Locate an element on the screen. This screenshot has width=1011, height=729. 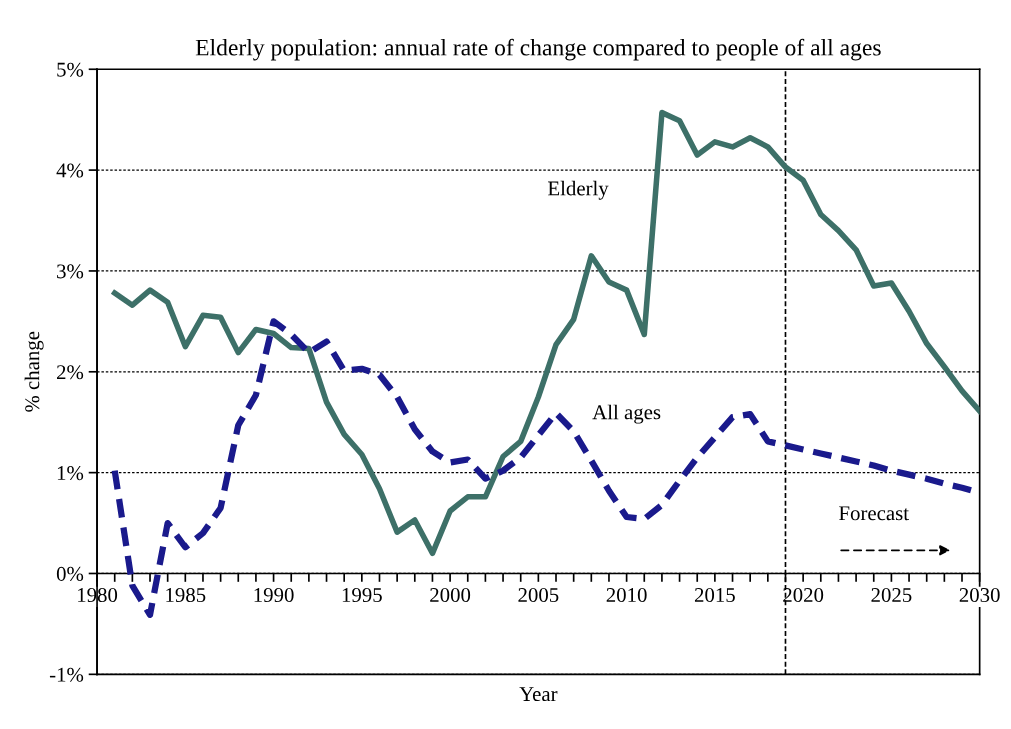
y-tick-label: 5% is located at coordinates (70, 69).